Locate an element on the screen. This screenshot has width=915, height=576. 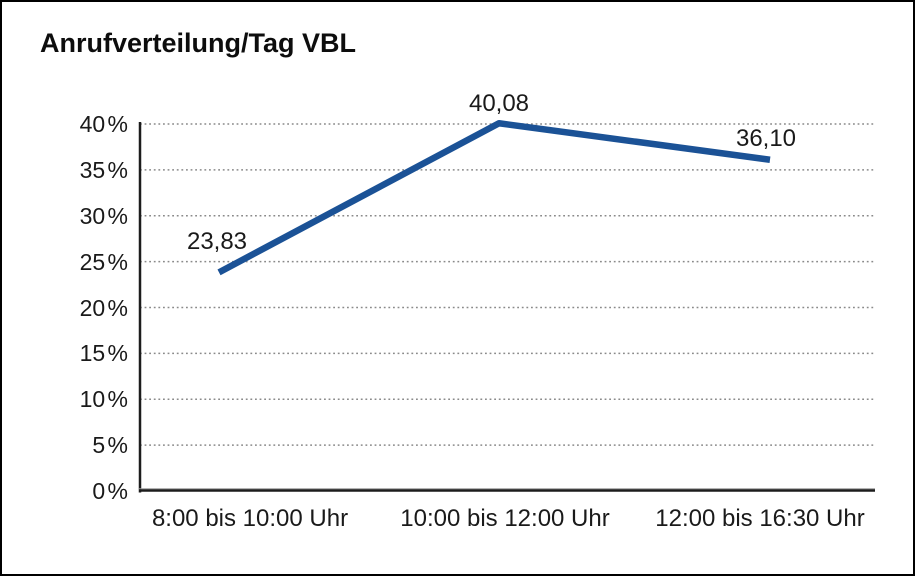
x-axis-category-label: 10:00 bis 12:00 Uhr is located at coordinates (505, 518).